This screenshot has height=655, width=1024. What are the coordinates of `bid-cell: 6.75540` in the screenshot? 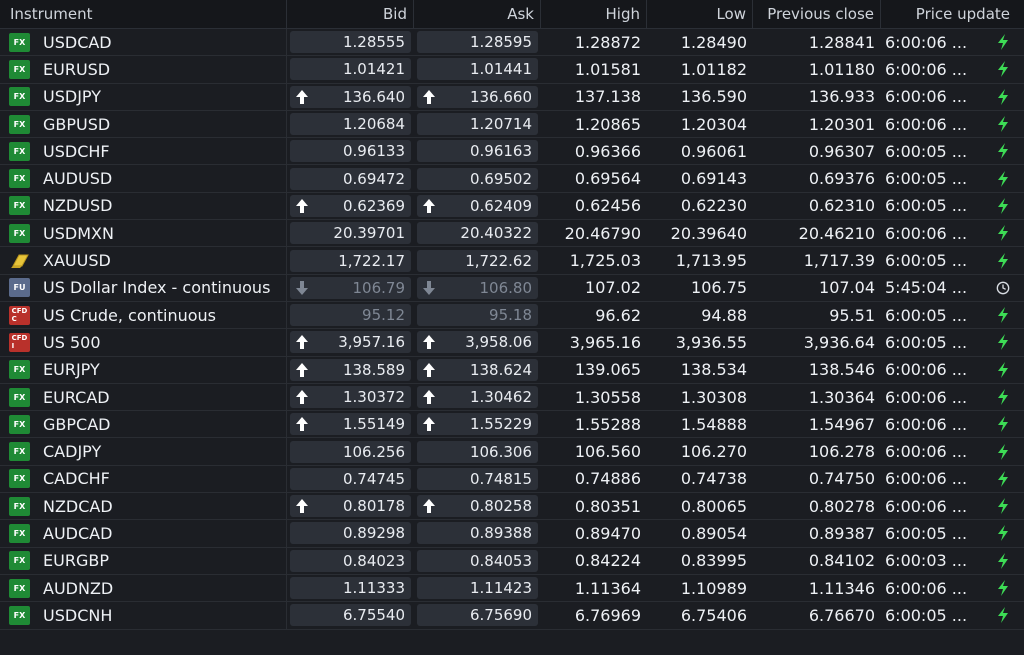 It's located at (350, 615).